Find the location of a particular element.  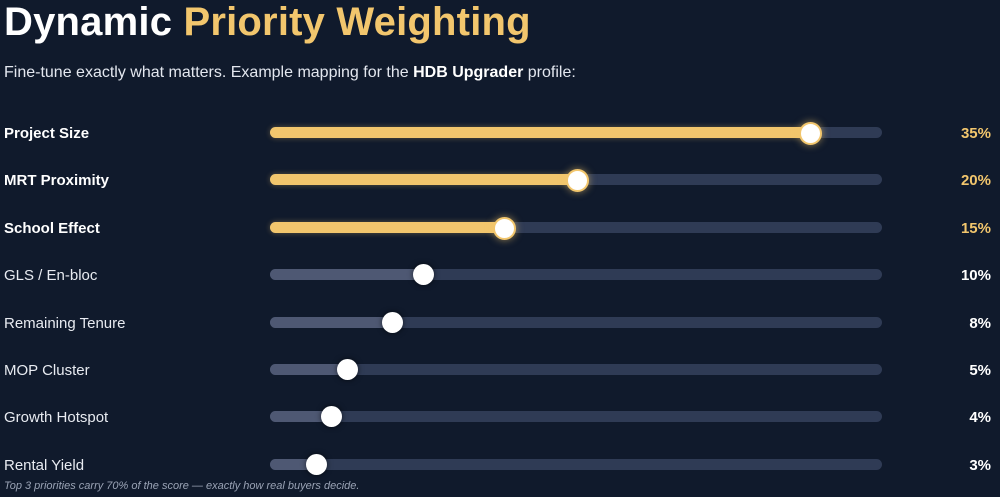

priority-row: Remaining Tenure 8% is located at coordinates (500, 322).